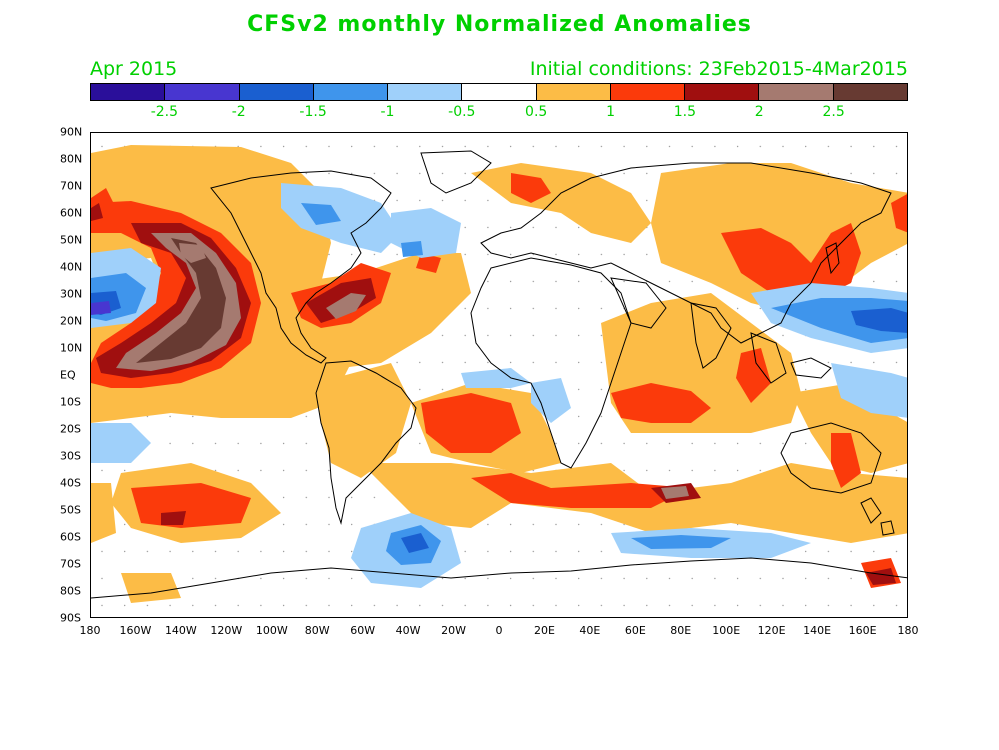  I want to click on longitude-label: 80W, so click(317, 630).